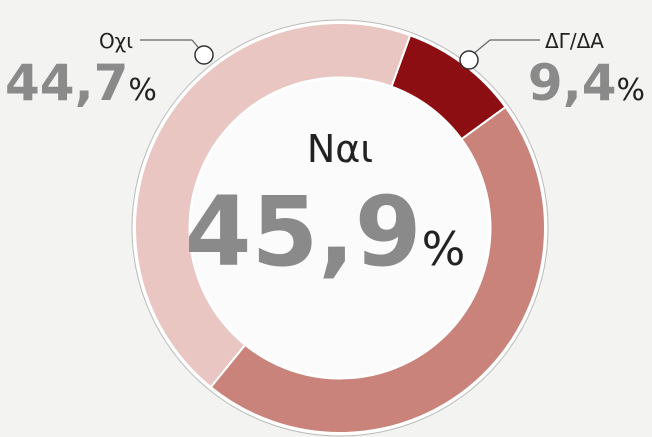  Describe the element at coordinates (66, 83) in the screenshot. I see `value-number: 44,7` at that location.